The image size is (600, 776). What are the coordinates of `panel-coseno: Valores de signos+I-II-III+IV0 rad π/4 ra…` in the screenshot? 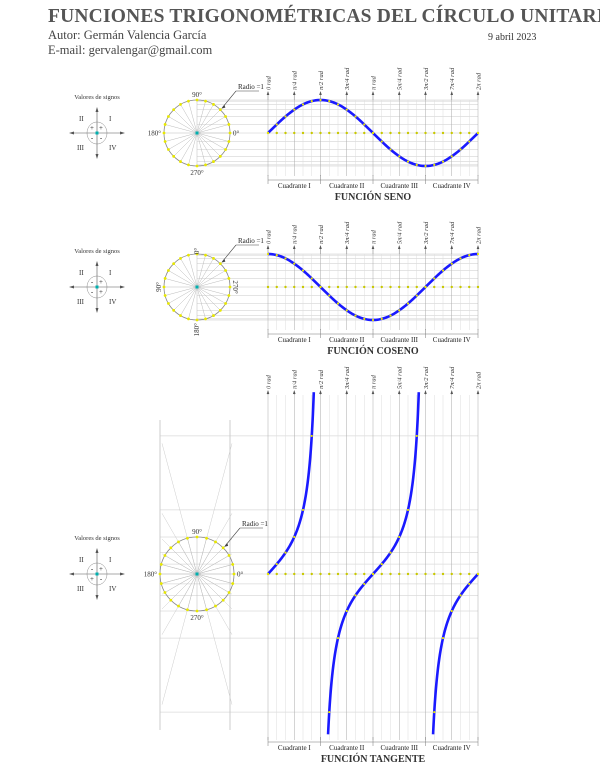 It's located at (275, 289).